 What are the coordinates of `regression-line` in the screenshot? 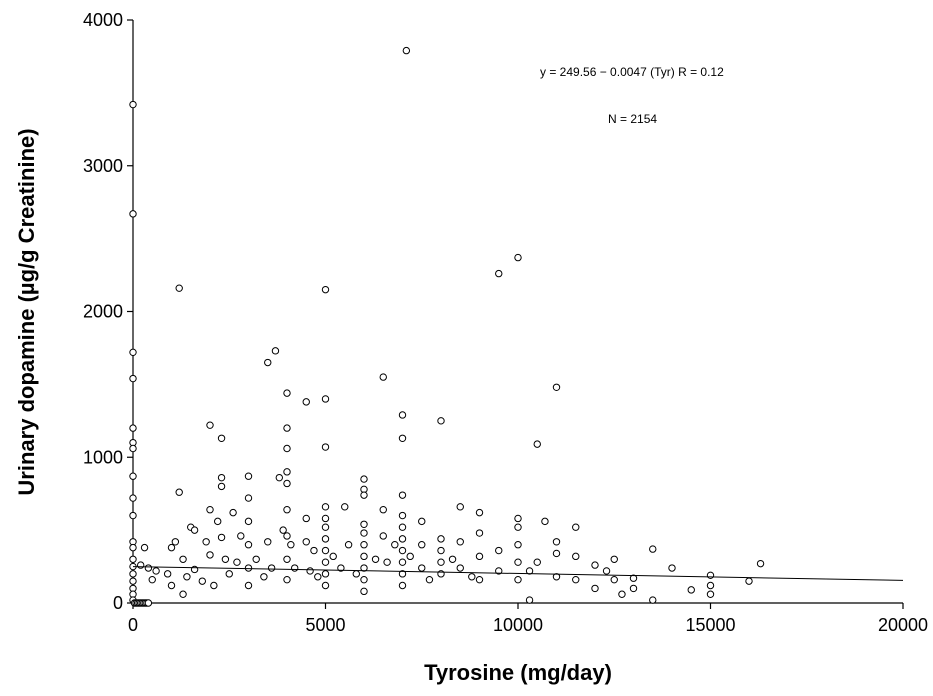 It's located at (518, 573).